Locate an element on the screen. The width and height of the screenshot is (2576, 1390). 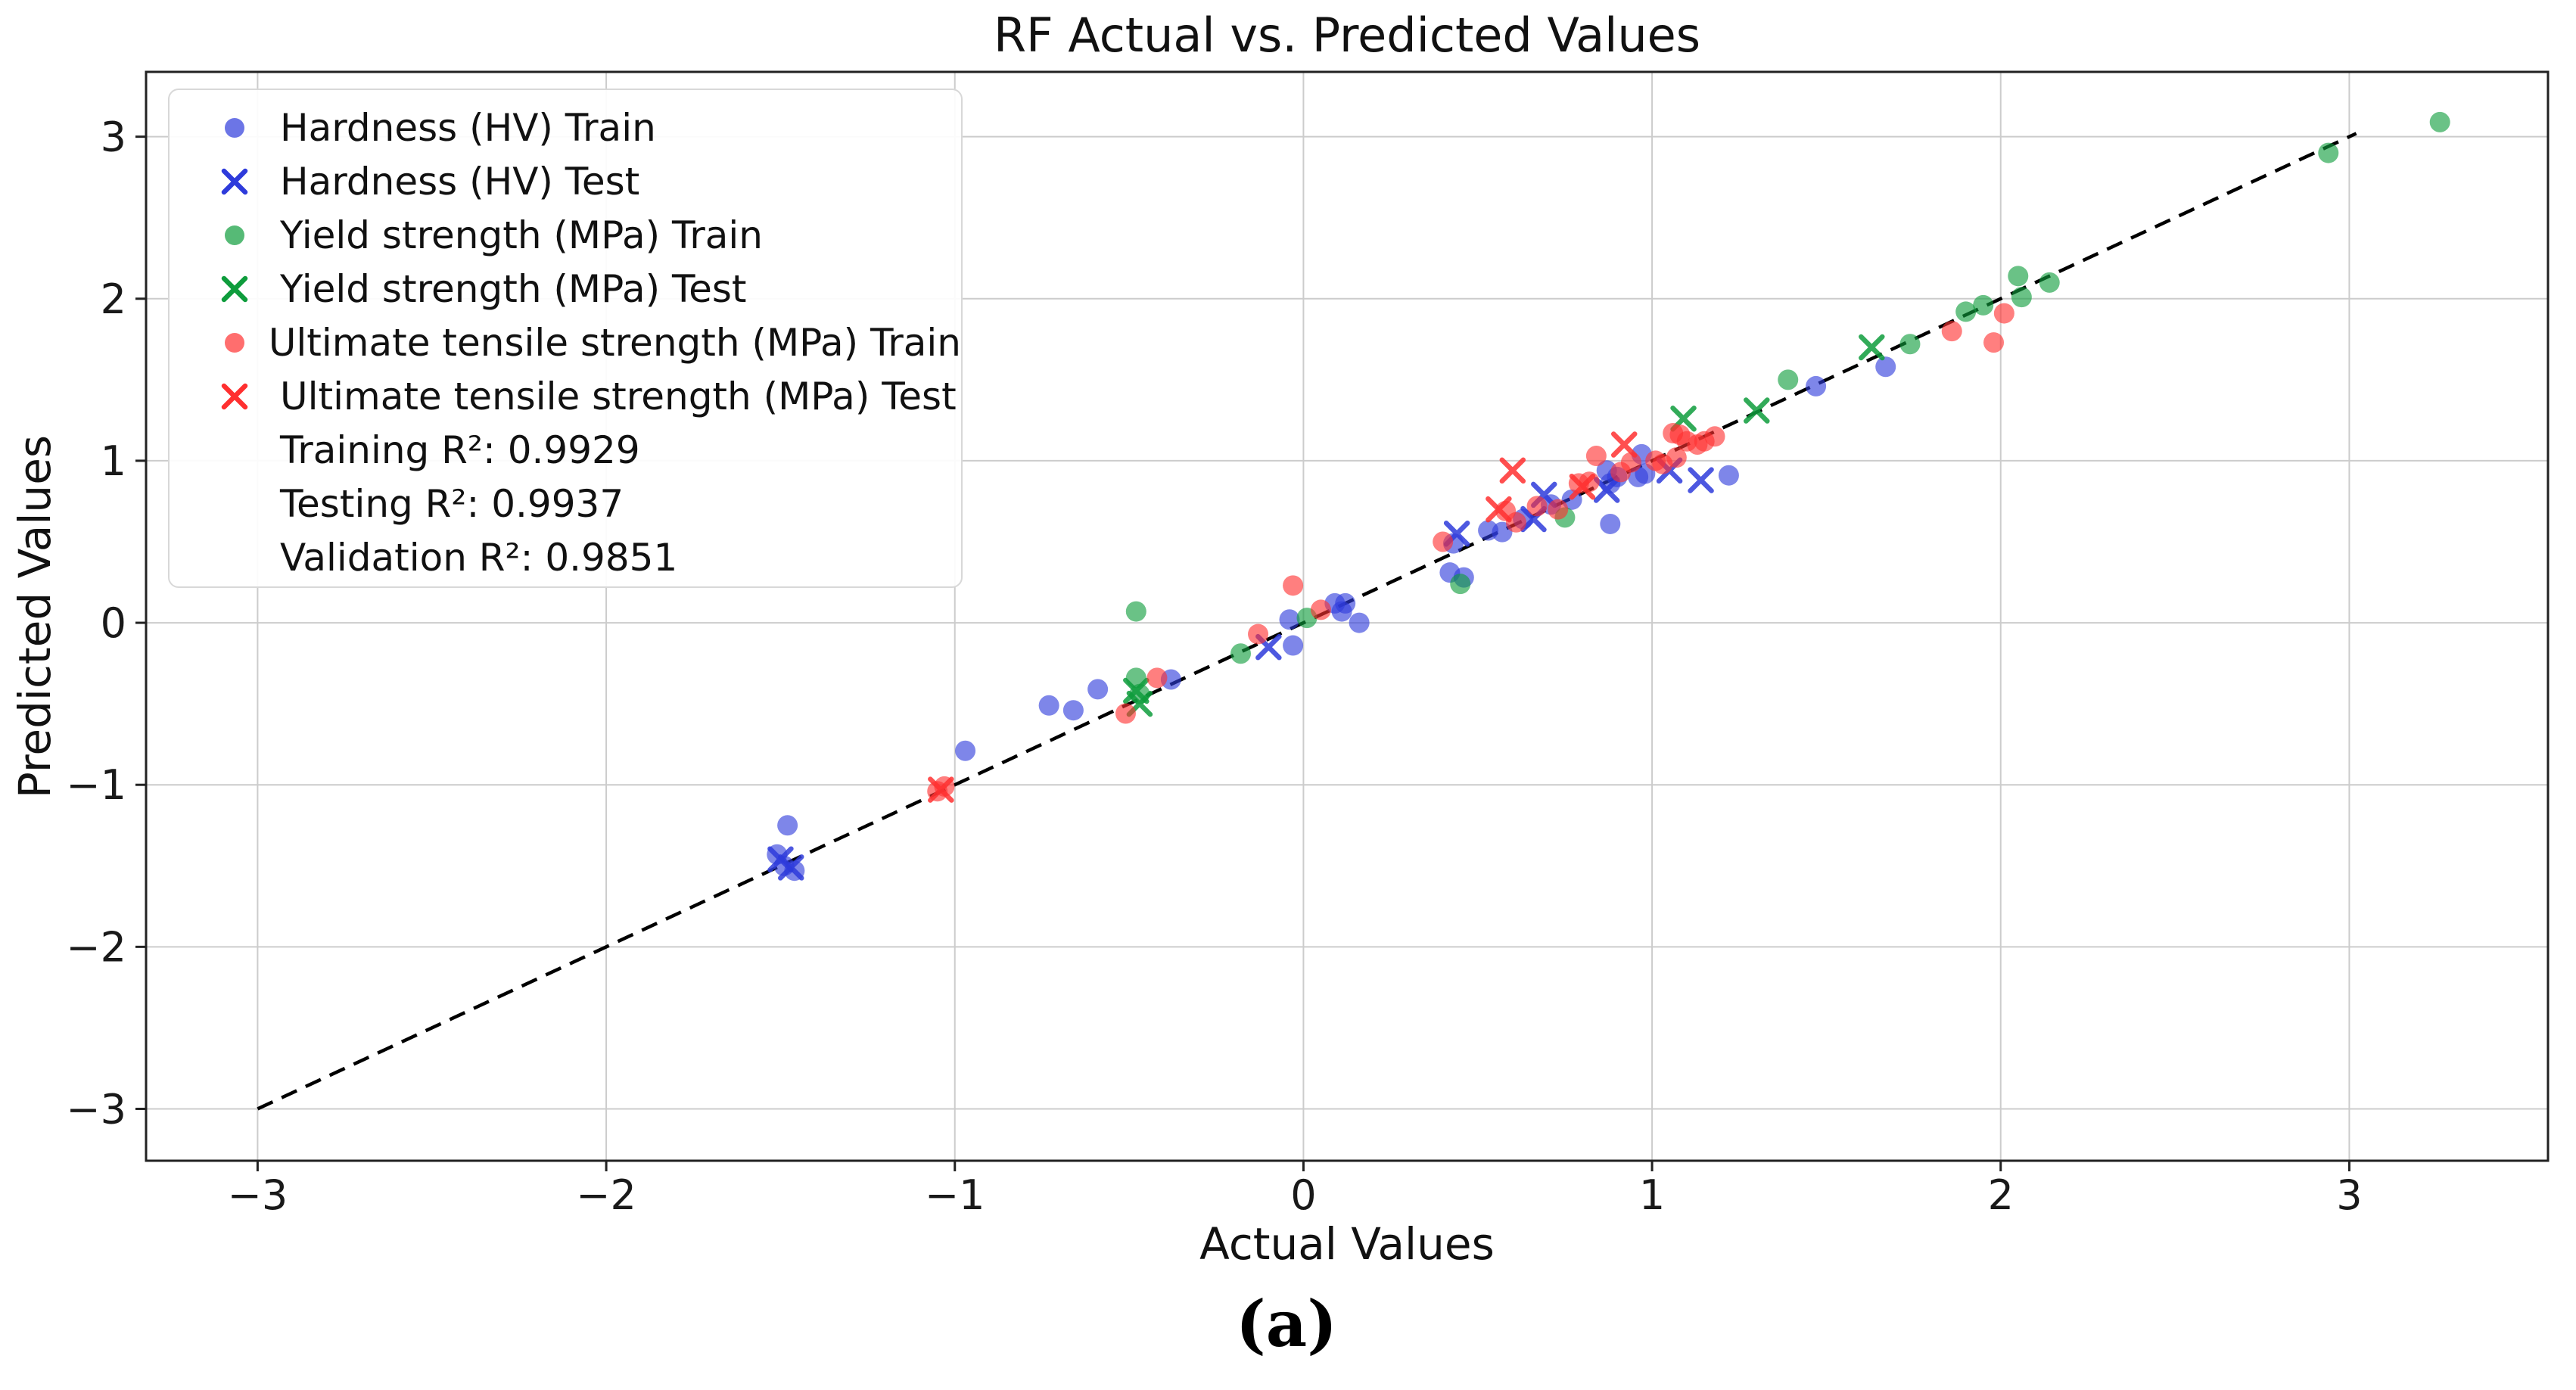
y-tick-label: 0 is located at coordinates (114, 623).